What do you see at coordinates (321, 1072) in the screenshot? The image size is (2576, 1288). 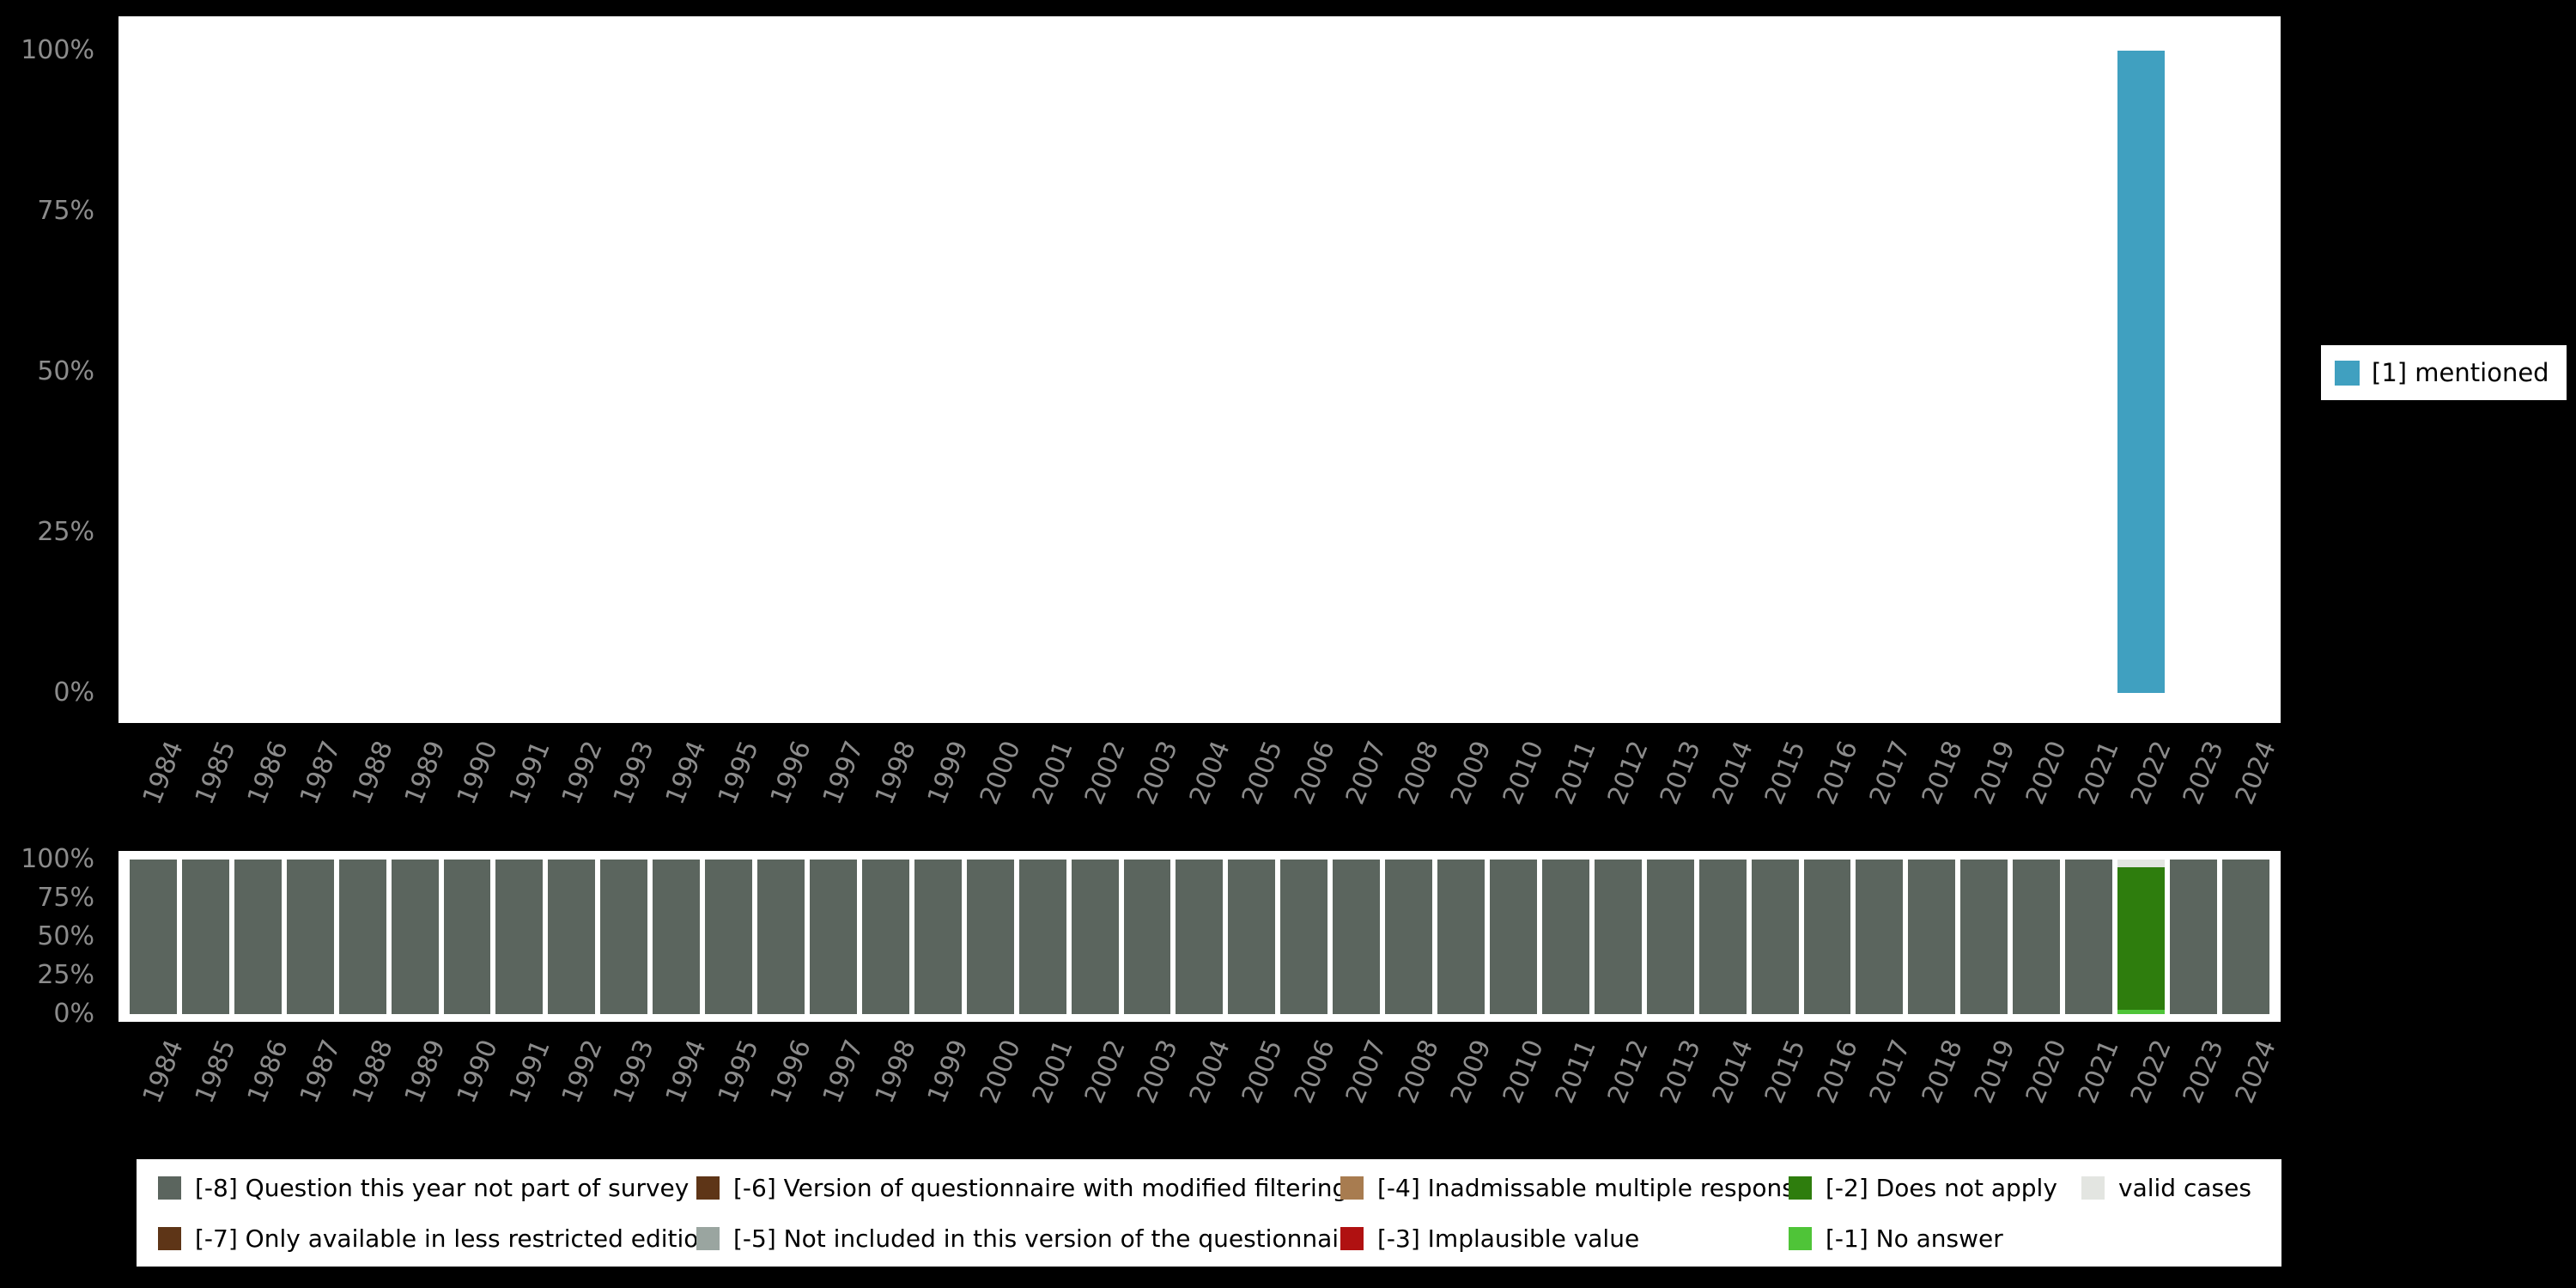 I see `x-axis-year-label: 1987` at bounding box center [321, 1072].